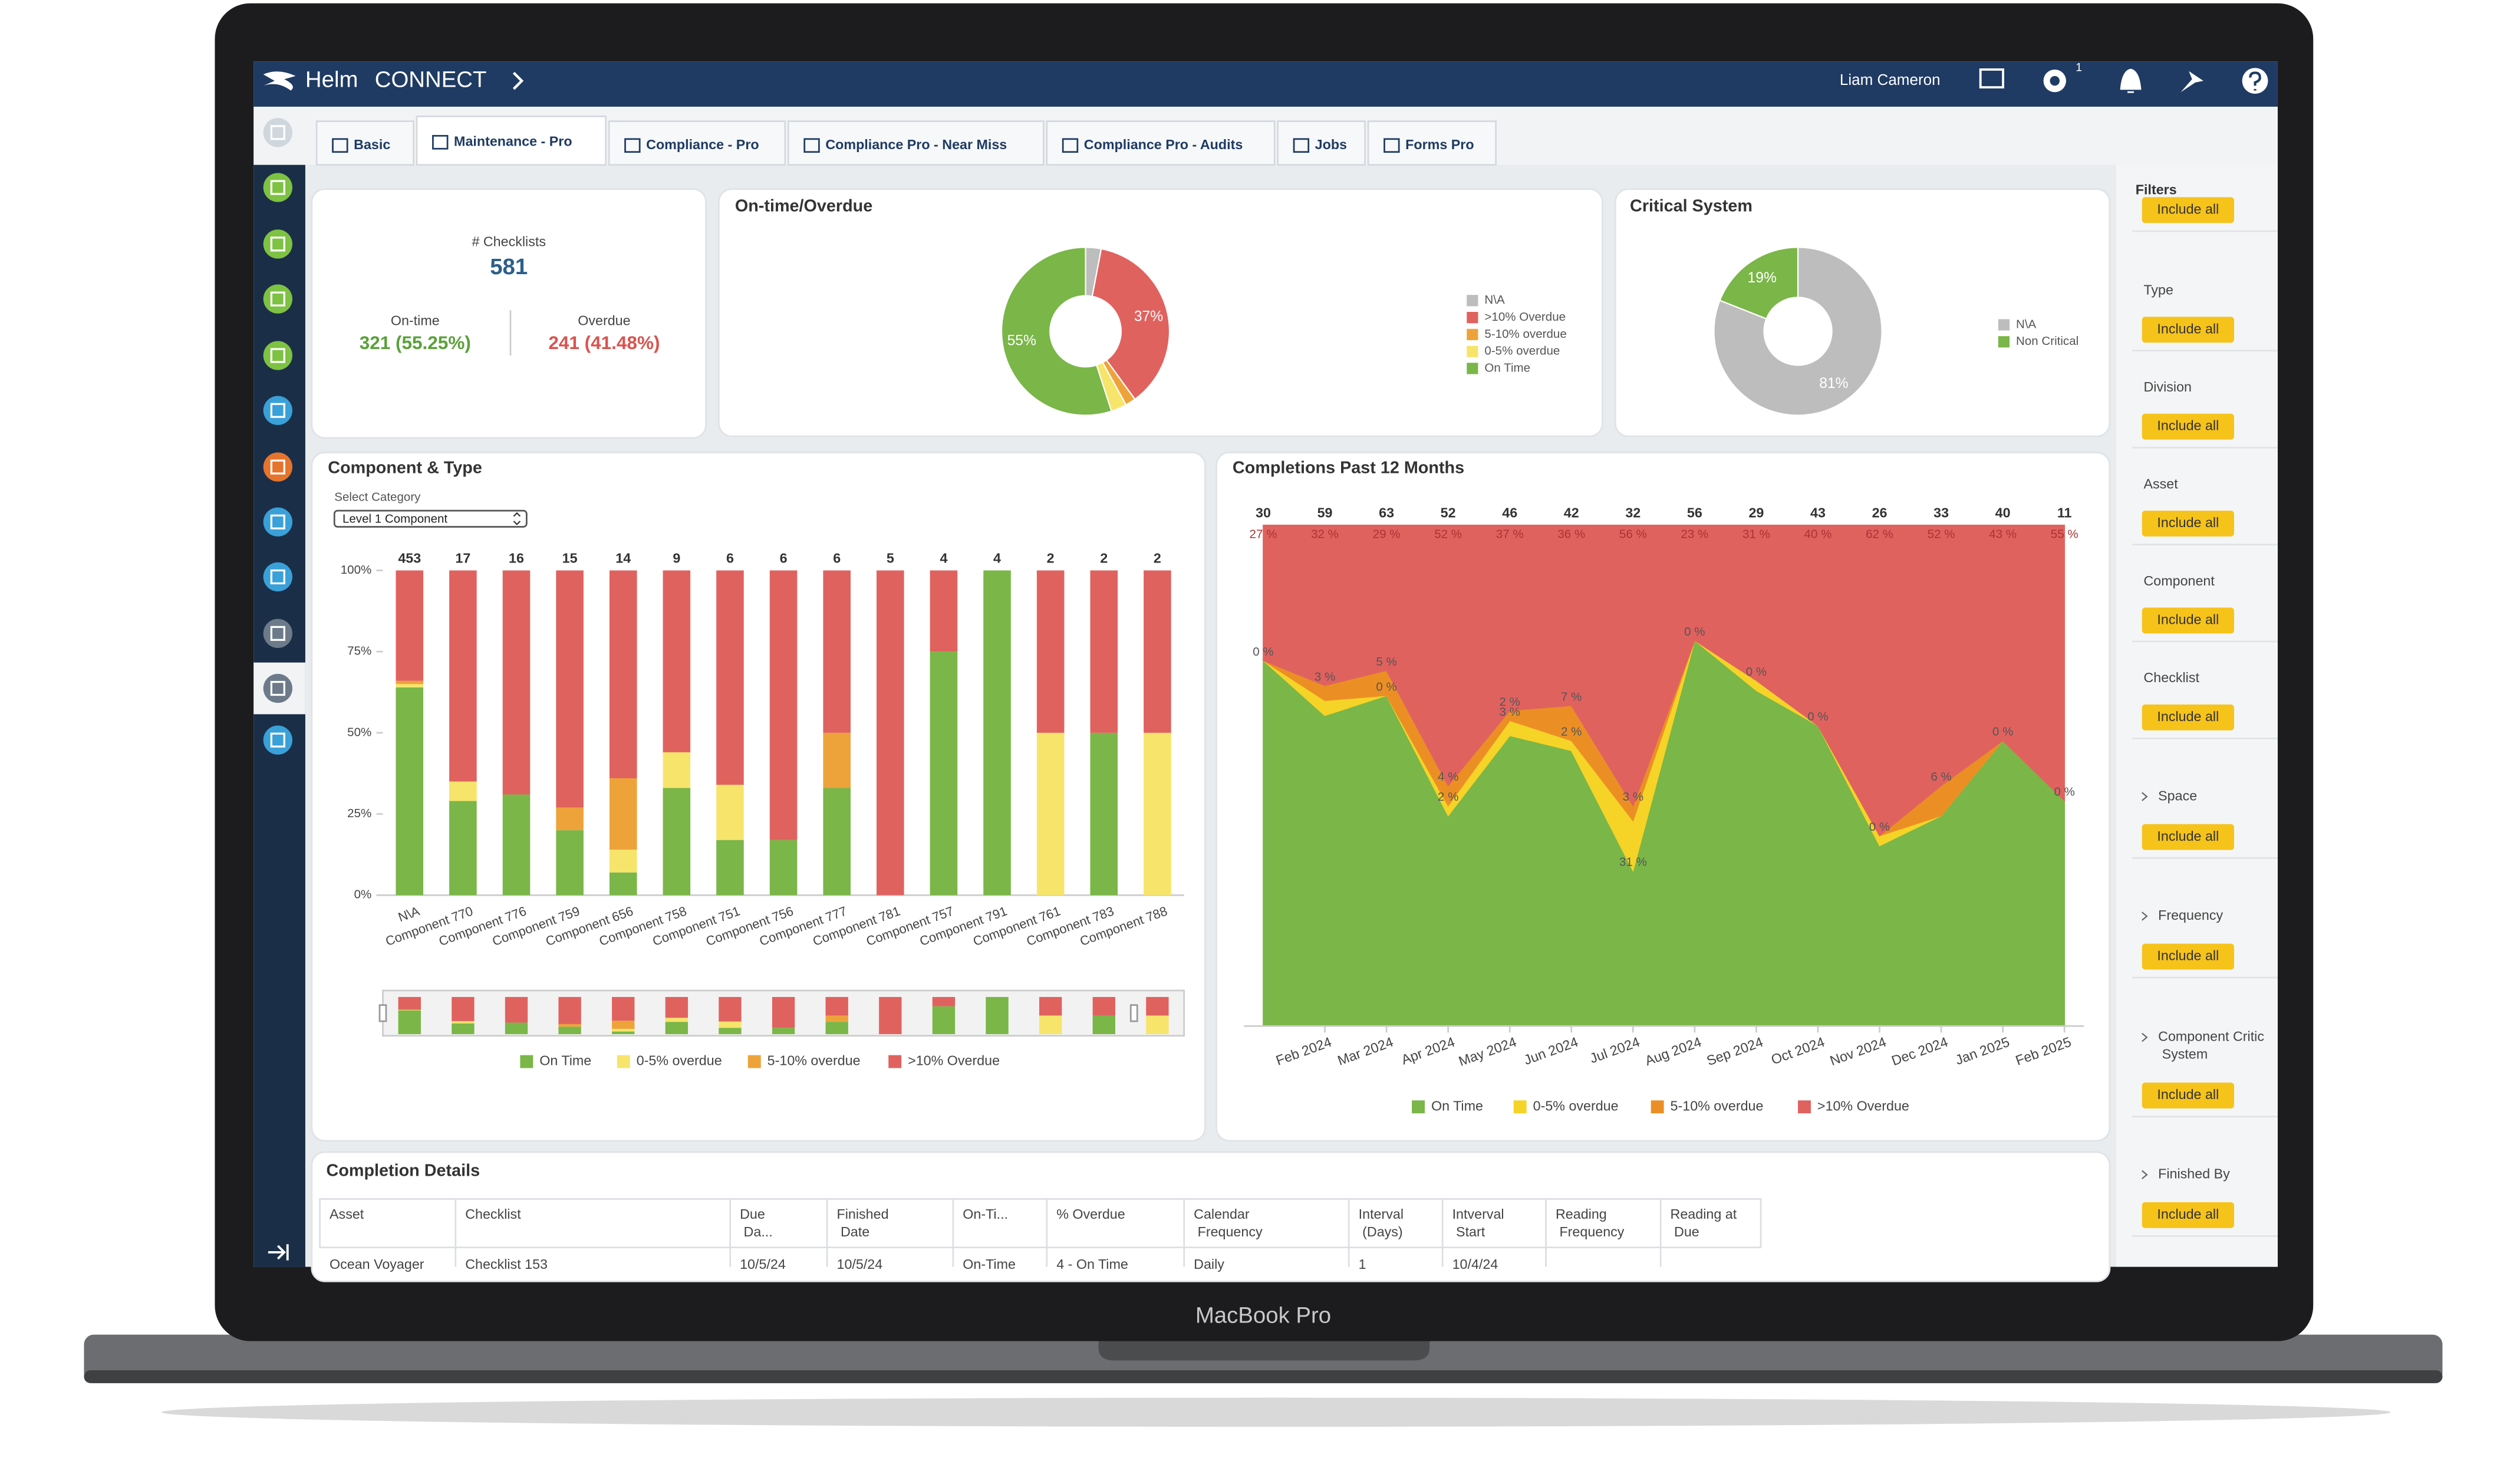  I want to click on legend-label: Non Critical, so click(2047, 341).